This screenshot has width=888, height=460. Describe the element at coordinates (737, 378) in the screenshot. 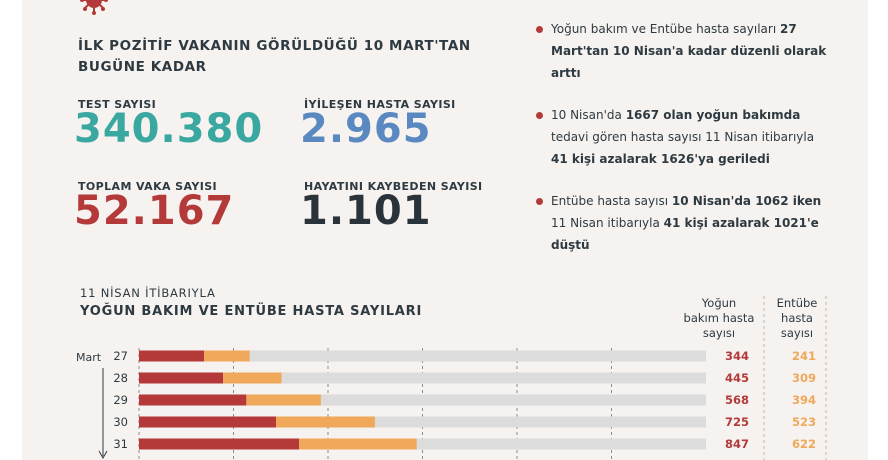

I see `icu-value: 445` at that location.